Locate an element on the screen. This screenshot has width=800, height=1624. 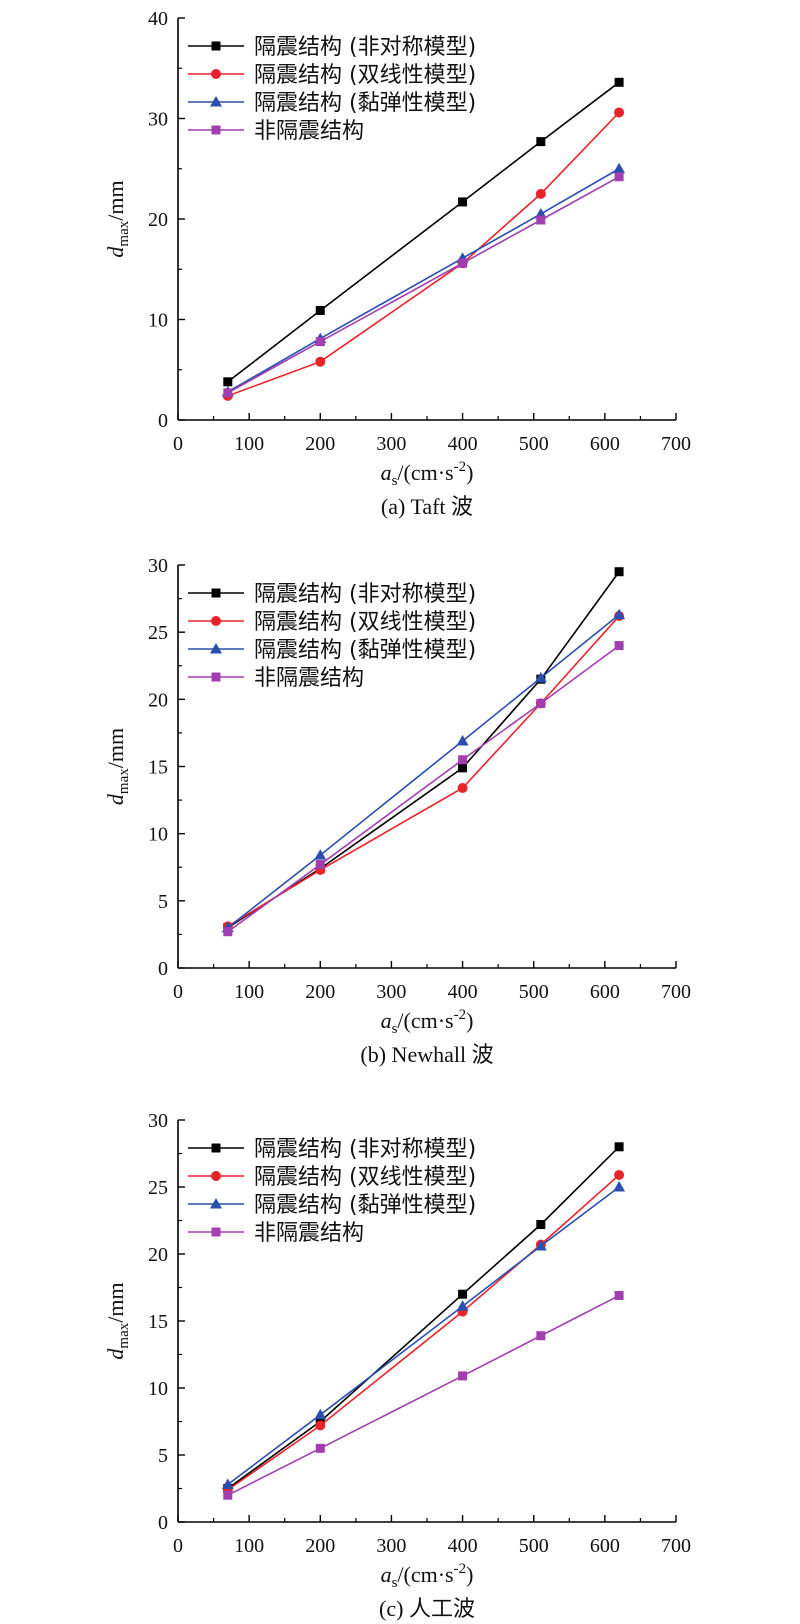
y-tick-label: 15 is located at coordinates (158, 768).